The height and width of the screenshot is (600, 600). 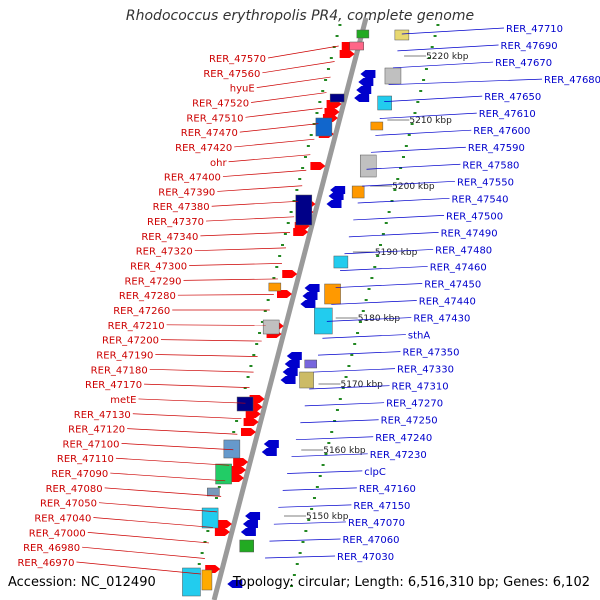 What do you see at coordinates (430, 121) in the screenshot?
I see `scale-label: 5210 kbp` at bounding box center [430, 121].